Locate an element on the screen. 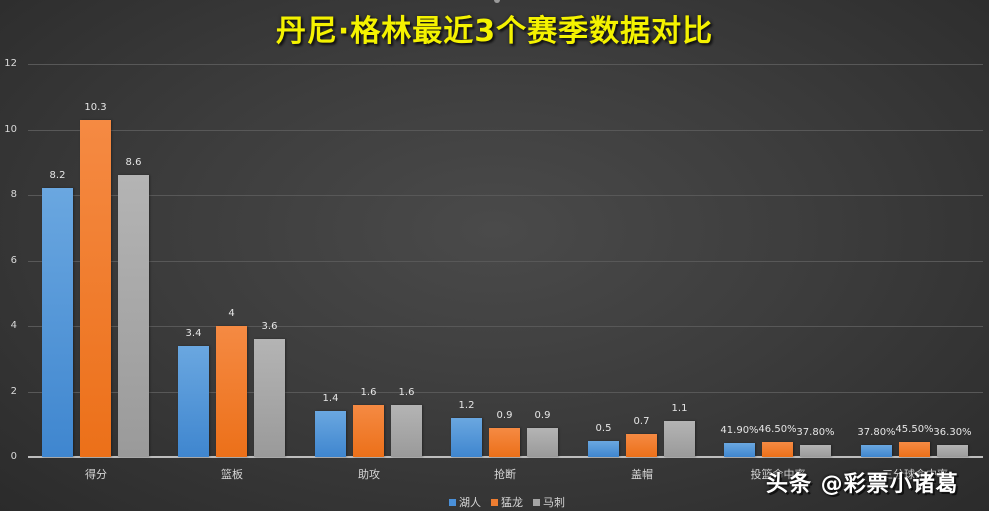 The image size is (989, 511). legend-label: 猛龙 is located at coordinates (512, 502).